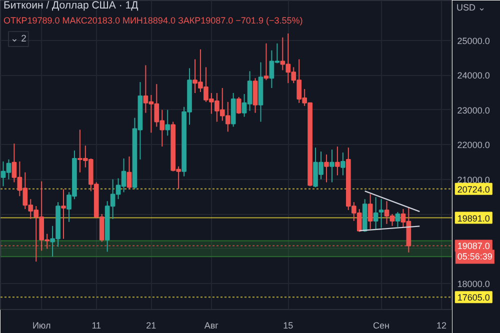  What do you see at coordinates (153, 21) in the screenshot?
I see `text: ОТКР19789.0 МАКС20183.0 МИН18894.0 ЗАКР19087.0 −701.9 (−3.55%)` at bounding box center [153, 21].